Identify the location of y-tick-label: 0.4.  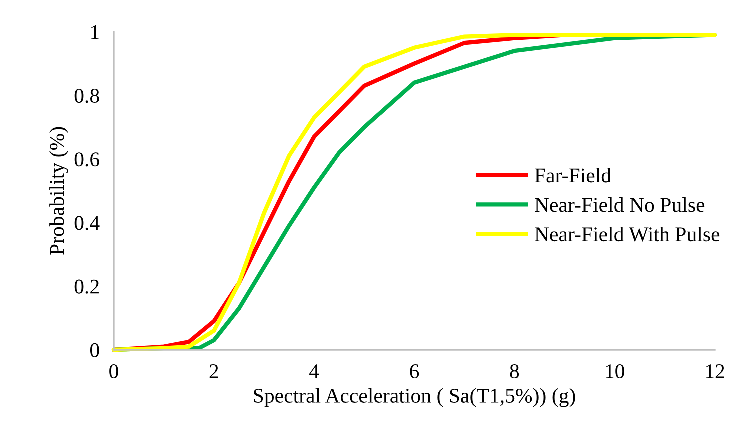
(87, 223).